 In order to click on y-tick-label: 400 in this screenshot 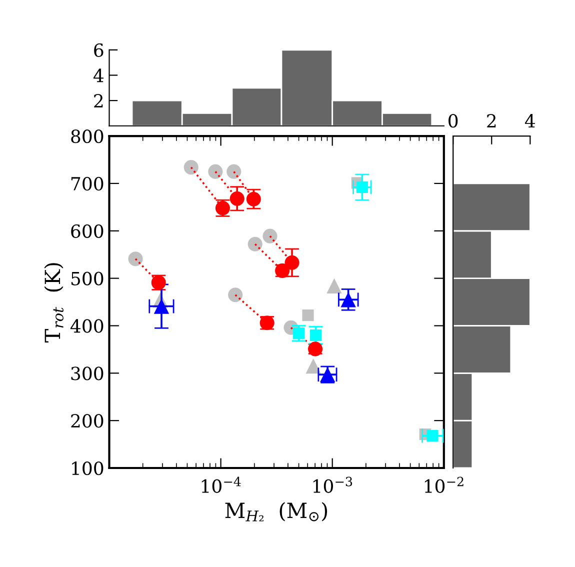, I will do `click(87, 326)`.